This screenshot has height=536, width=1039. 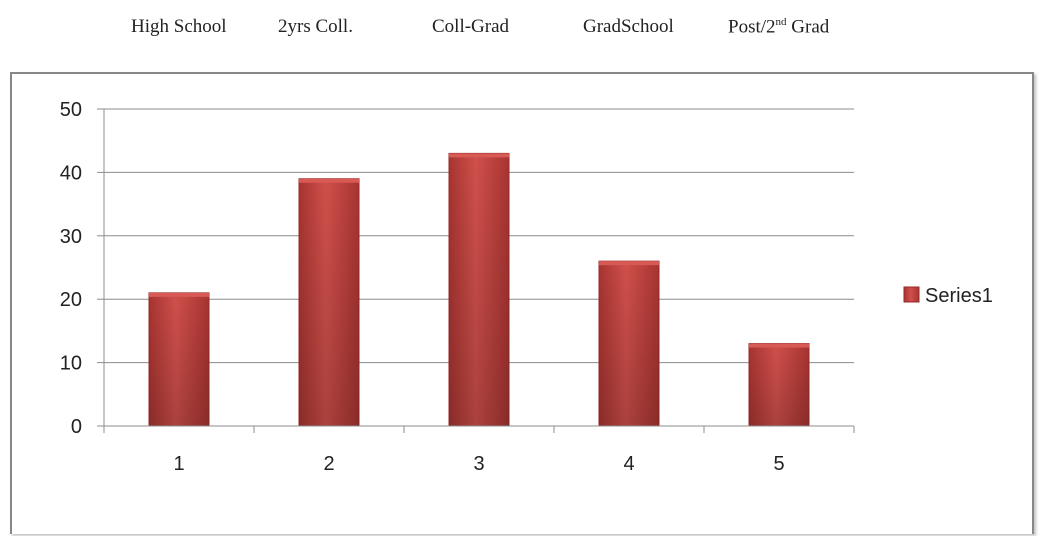 What do you see at coordinates (71, 364) in the screenshot?
I see `y-tick-label-10: 10` at bounding box center [71, 364].